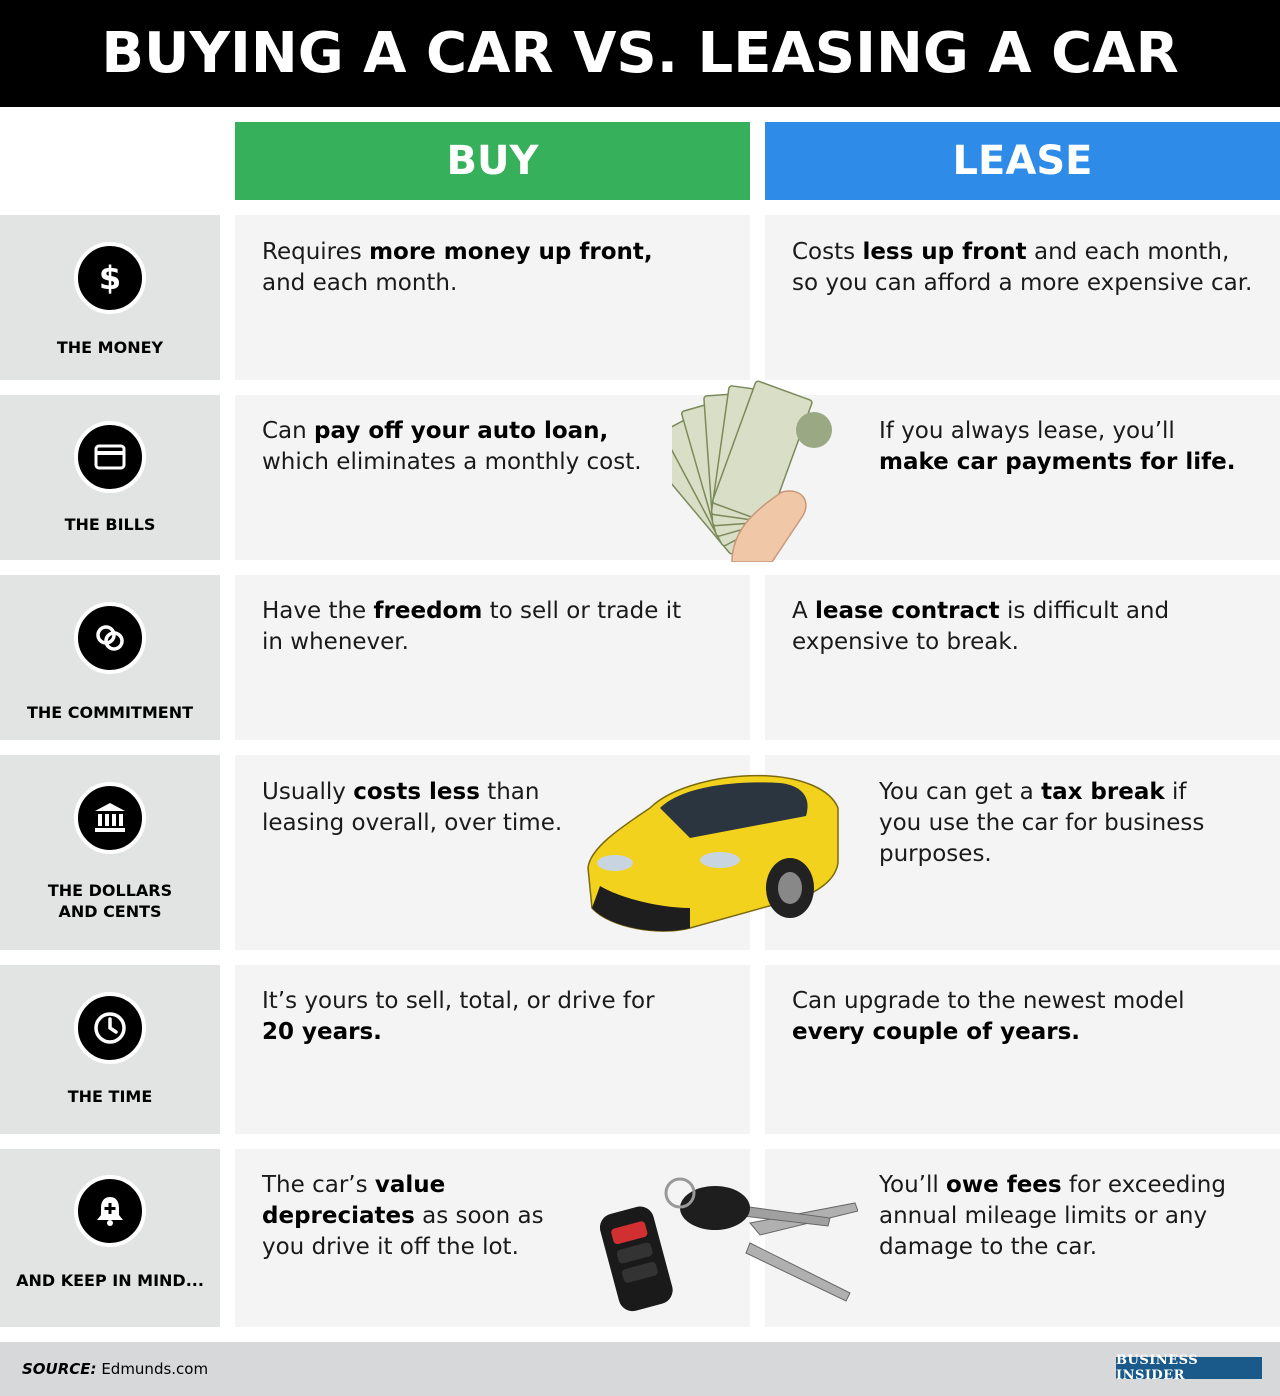 This screenshot has width=1280, height=1396. What do you see at coordinates (492, 477) in the screenshot?
I see `buy-cell-bills` at bounding box center [492, 477].